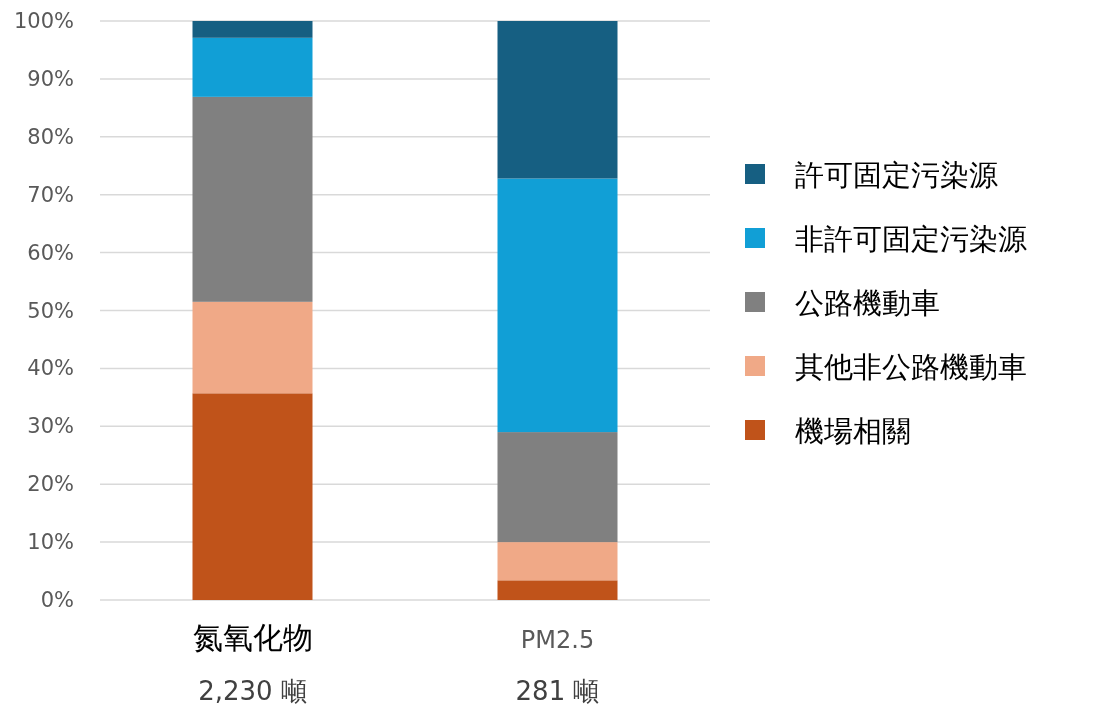  Describe the element at coordinates (57, 600) in the screenshot. I see `y-tick-label: 0%` at that location.